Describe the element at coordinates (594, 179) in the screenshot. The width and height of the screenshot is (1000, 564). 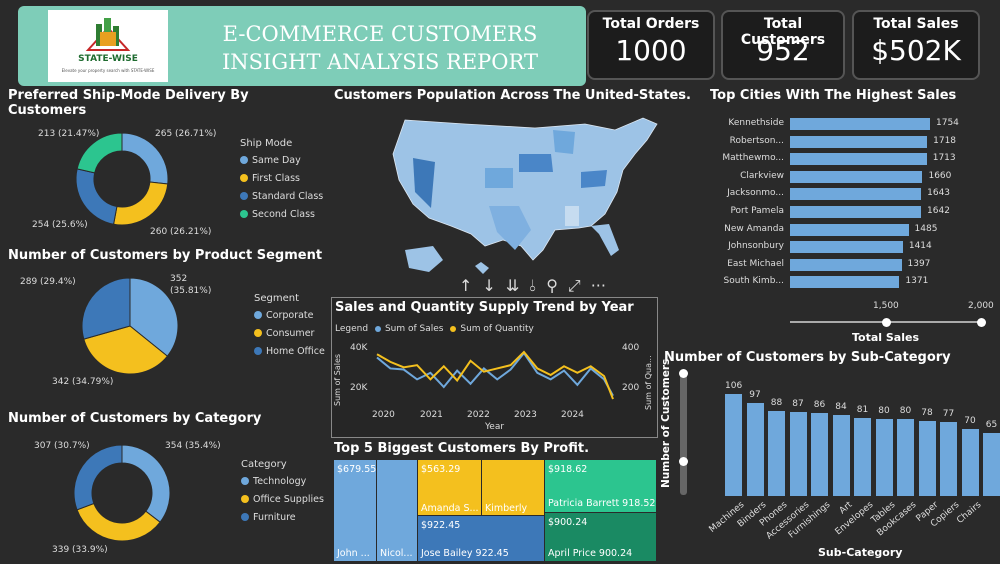
I see `map-state-ky` at that location.